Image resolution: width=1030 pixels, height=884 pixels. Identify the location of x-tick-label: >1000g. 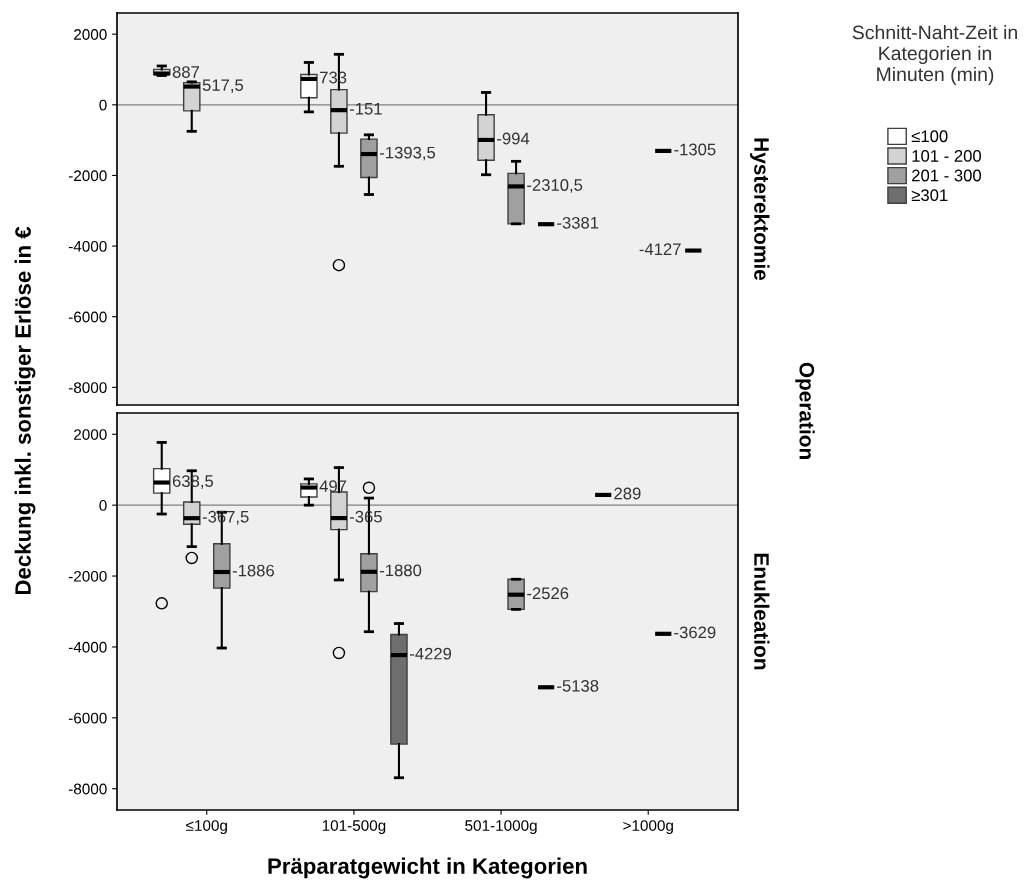
(648, 827).